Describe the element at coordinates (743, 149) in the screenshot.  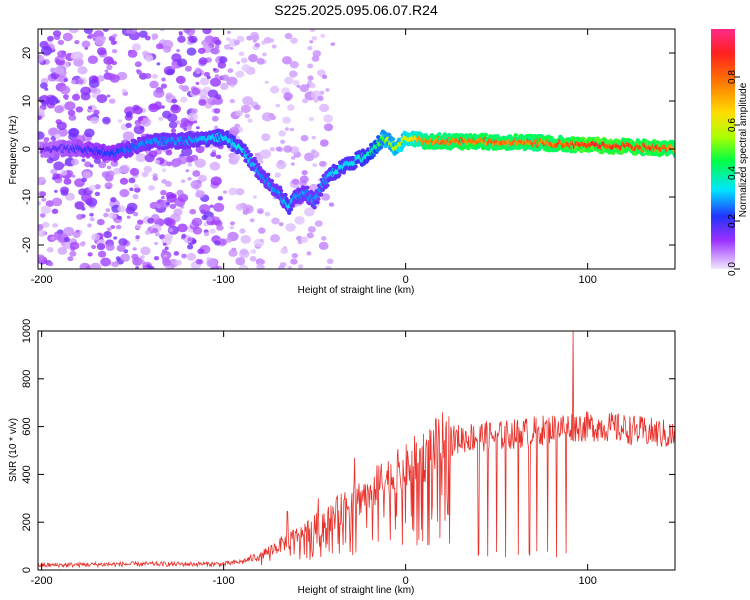
I see `colorbar-label: Normalized spectral amplitude` at that location.